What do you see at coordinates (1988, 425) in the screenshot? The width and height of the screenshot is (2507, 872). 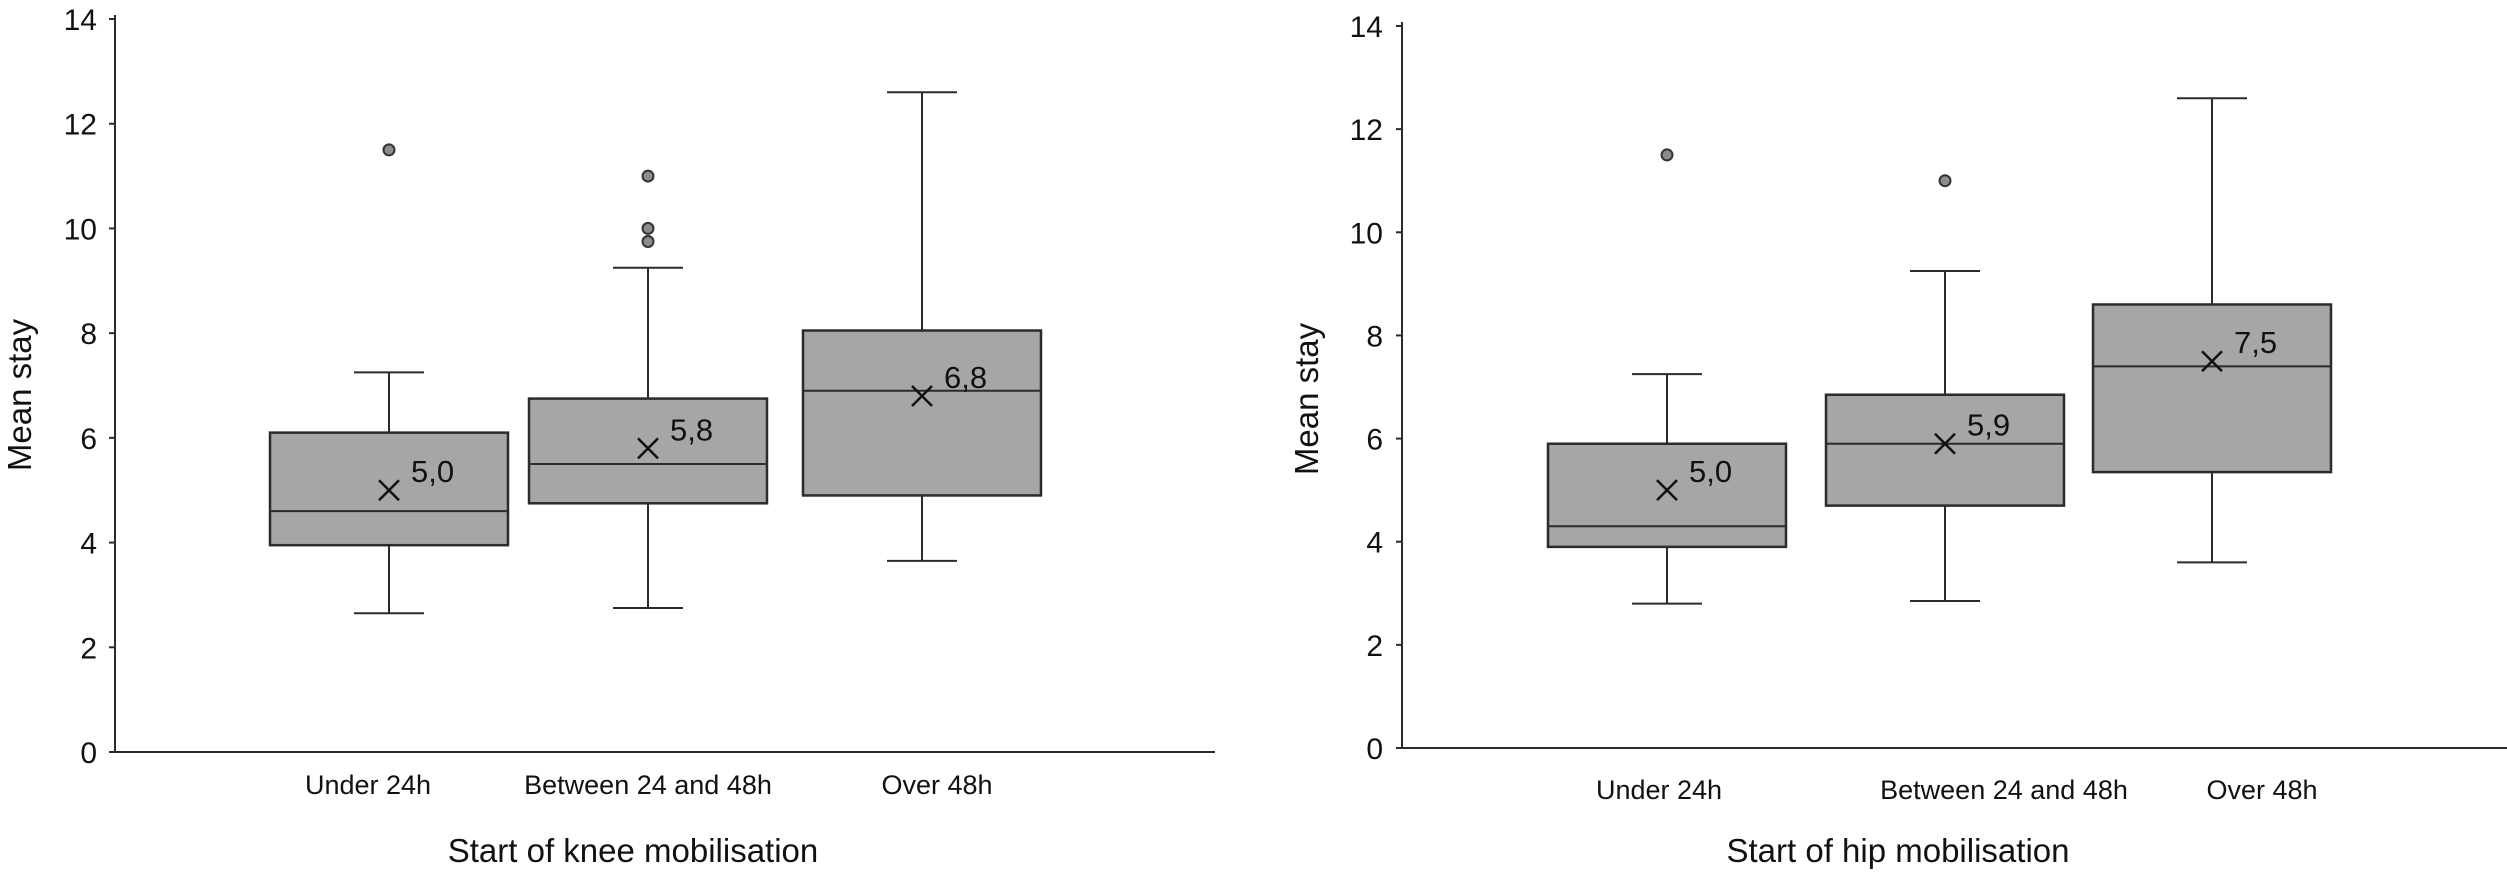 I see `mean-label: 5,9` at bounding box center [1988, 425].